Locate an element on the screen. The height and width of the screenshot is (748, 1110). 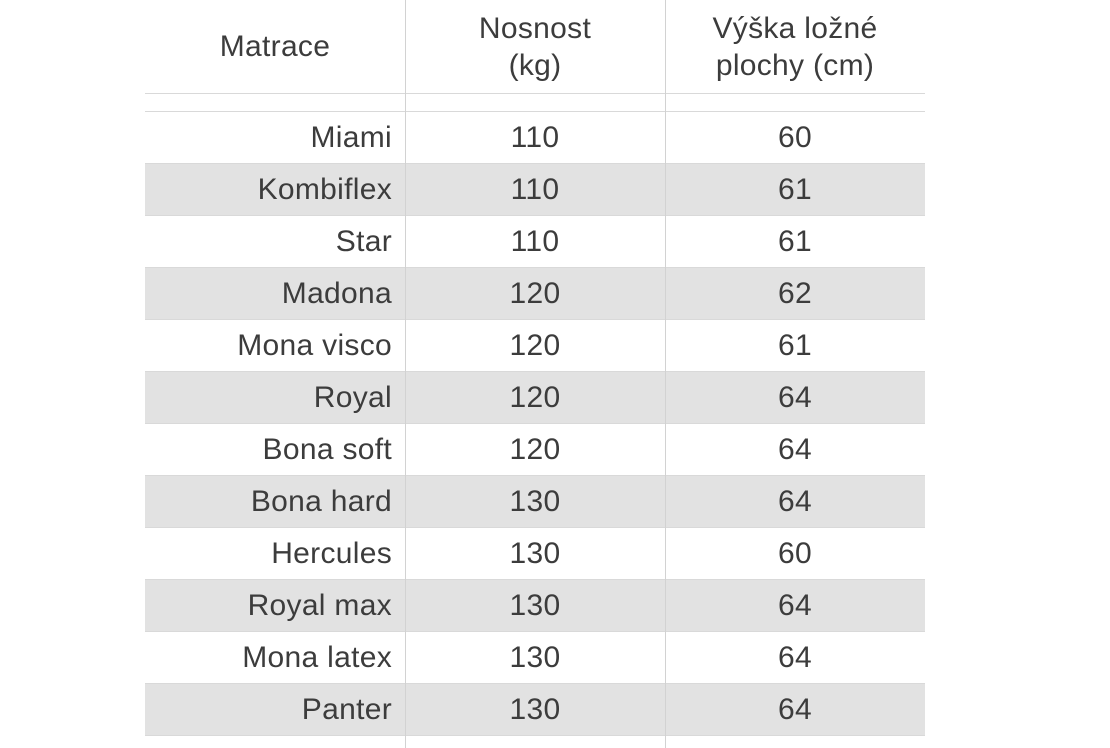
cell-mattress-name: Bona soft is located at coordinates (327, 449).